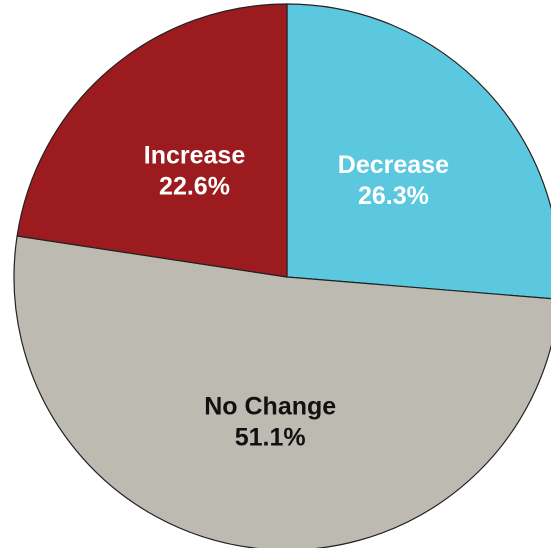 This screenshot has width=551, height=548. Describe the element at coordinates (270, 422) in the screenshot. I see `pie-label-no-change: No Change 51.1%` at that location.